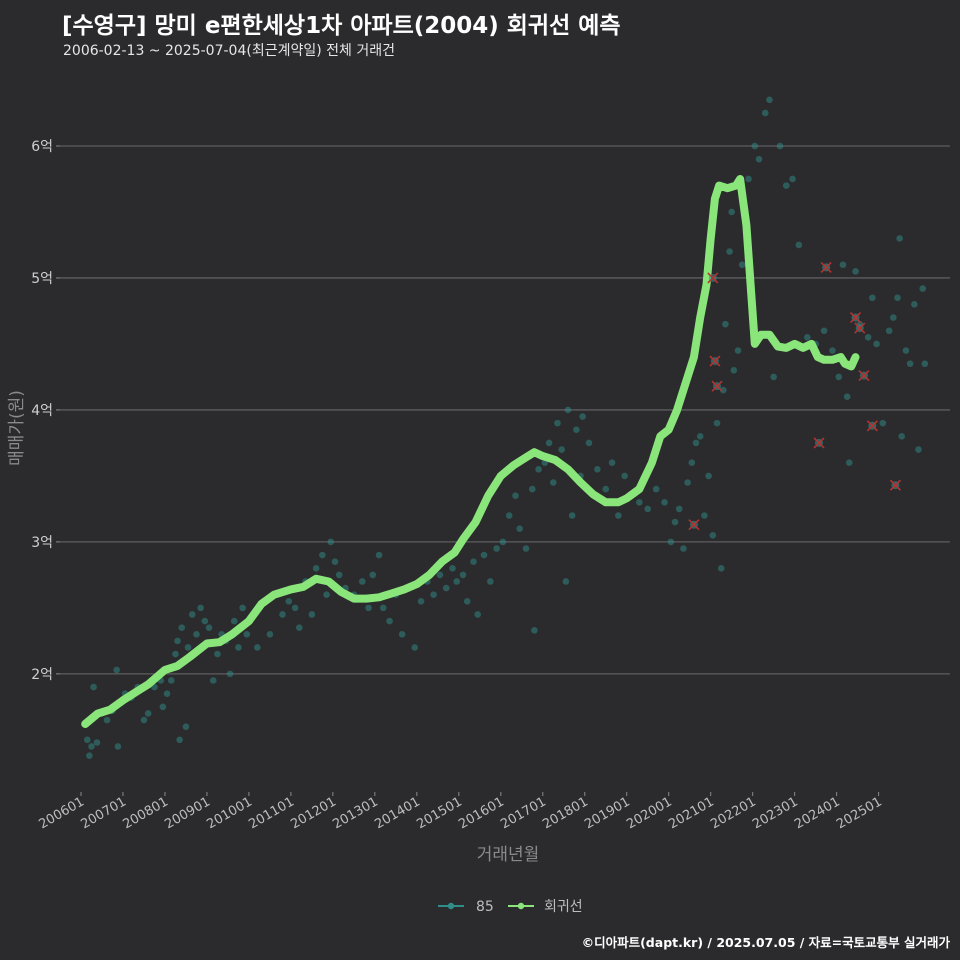 The height and width of the screenshot is (960, 960). Describe the element at coordinates (607, 813) in the screenshot. I see `x-tick-label-13: 201901` at that location.